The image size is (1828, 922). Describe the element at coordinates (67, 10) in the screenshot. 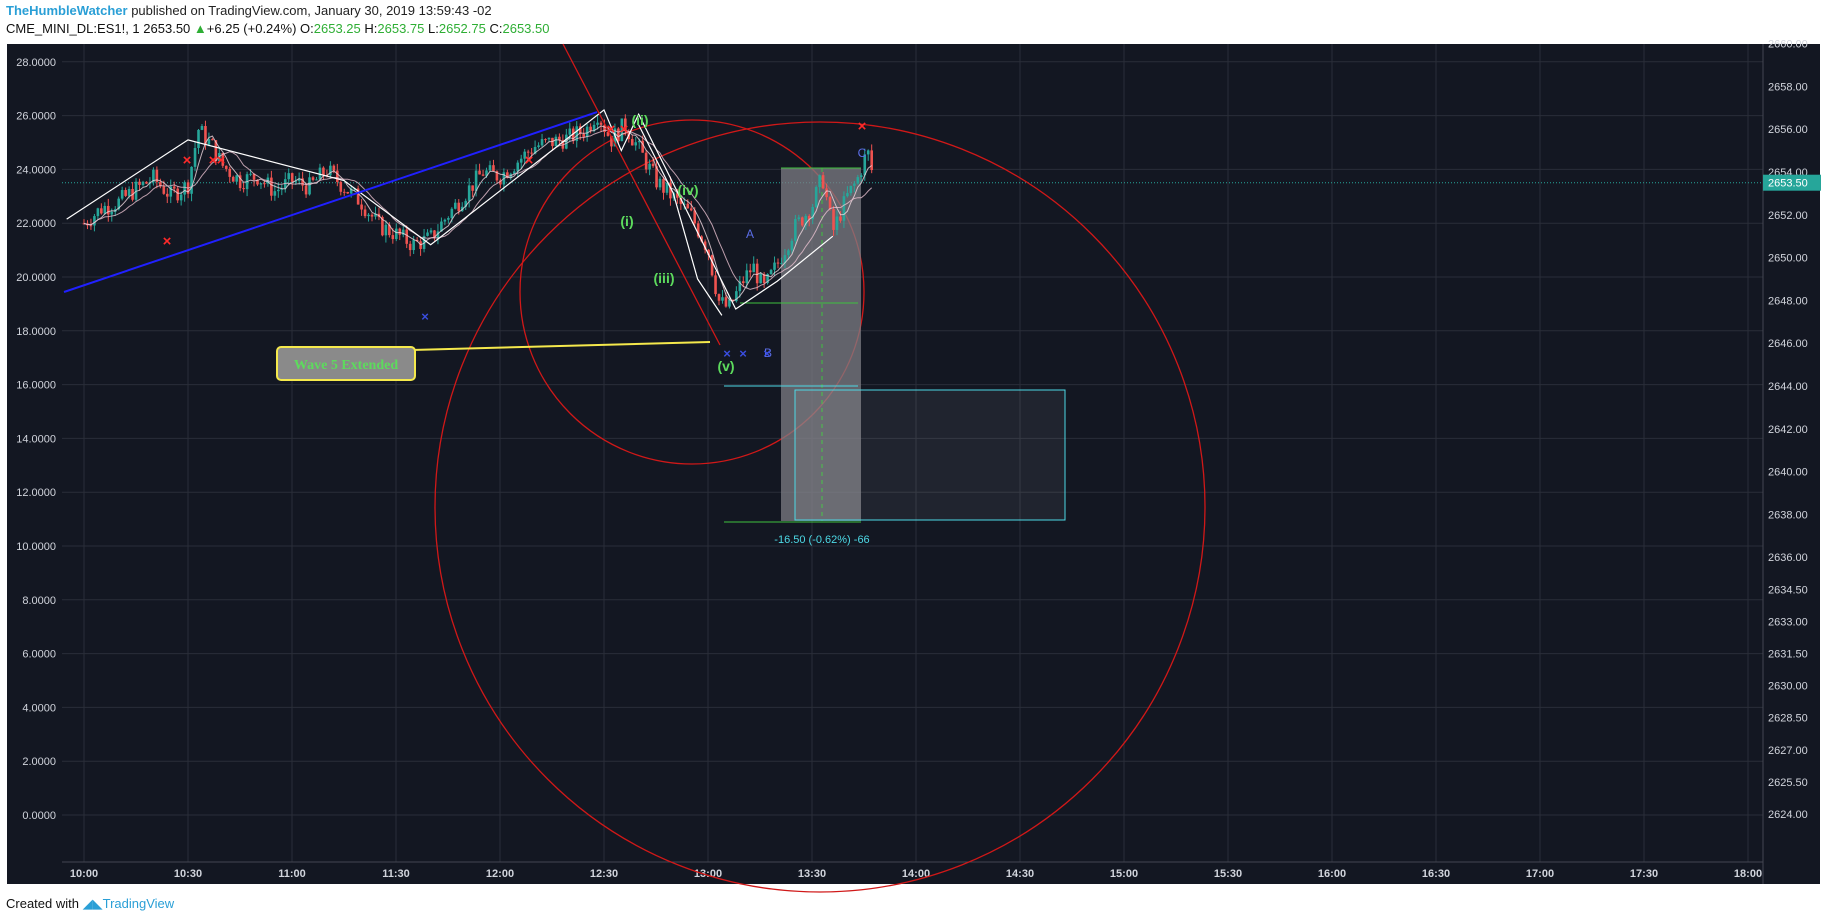

I see `author-name: TheHumbleWatcher` at that location.